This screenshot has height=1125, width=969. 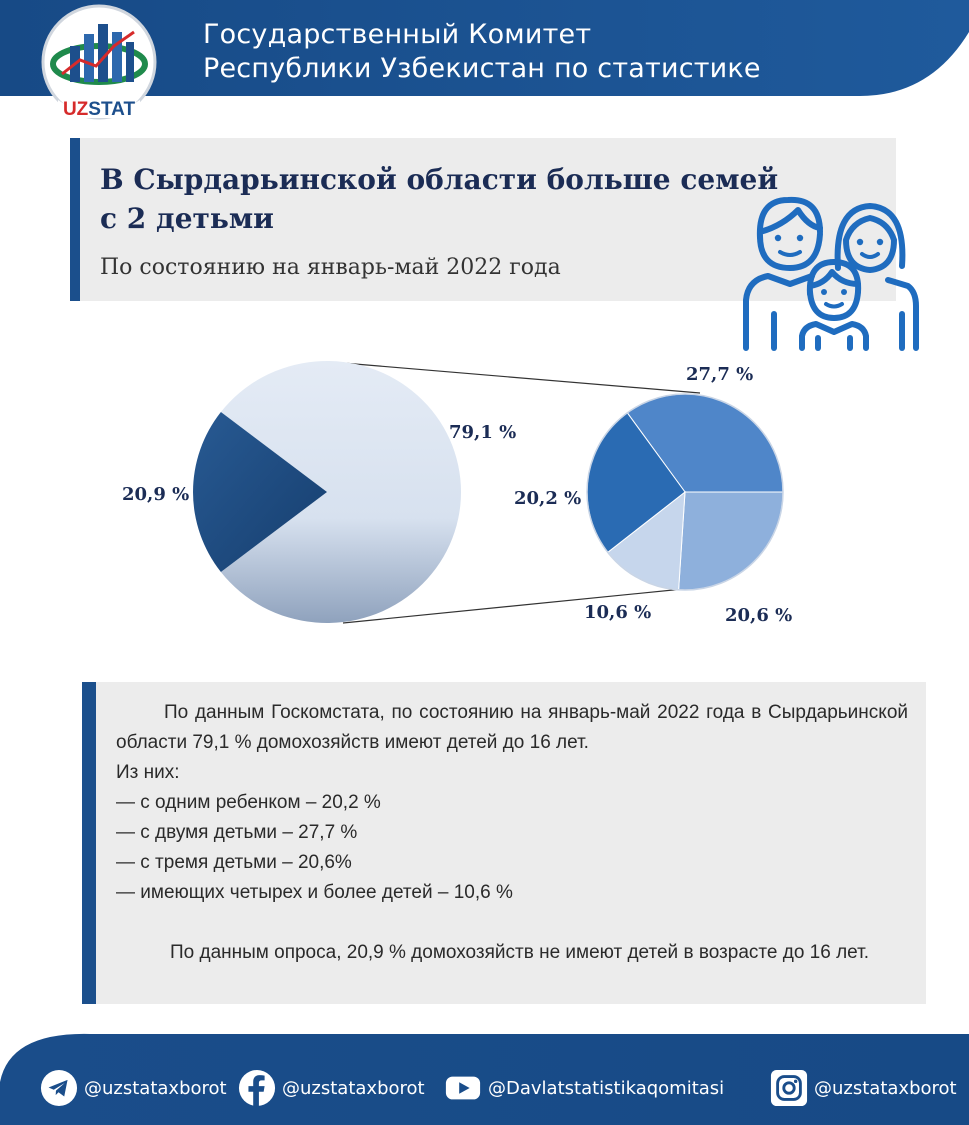 I want to click on telegram-handle: @uzstataxborot, so click(x=155, y=1088).